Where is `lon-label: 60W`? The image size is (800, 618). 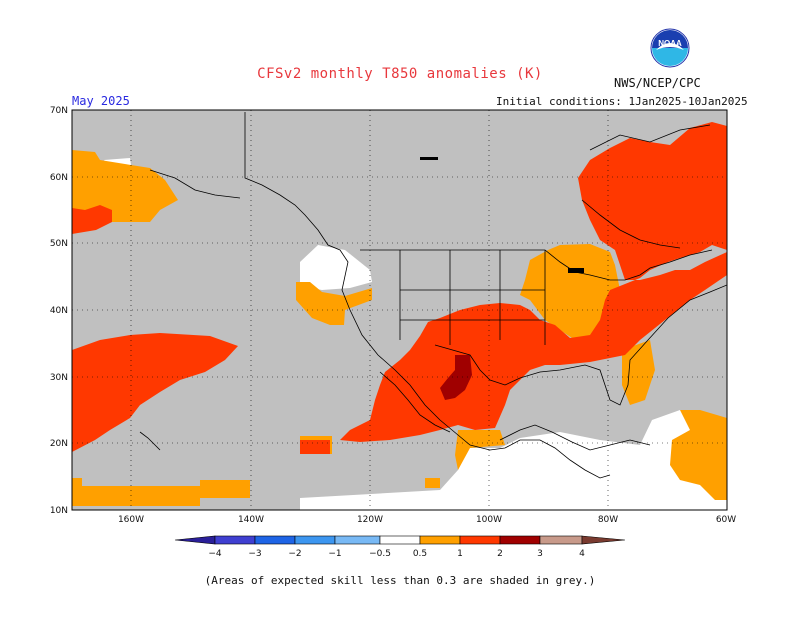 lon-label: 60W is located at coordinates (726, 520).